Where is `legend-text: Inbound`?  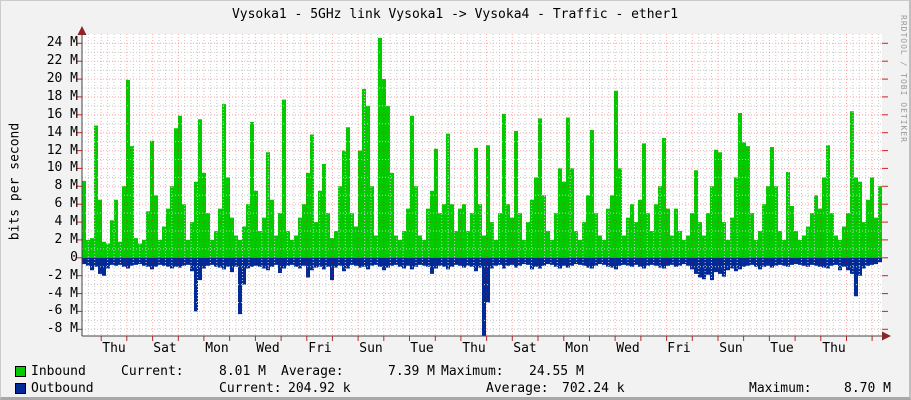
legend-text: Inbound is located at coordinates (58, 371).